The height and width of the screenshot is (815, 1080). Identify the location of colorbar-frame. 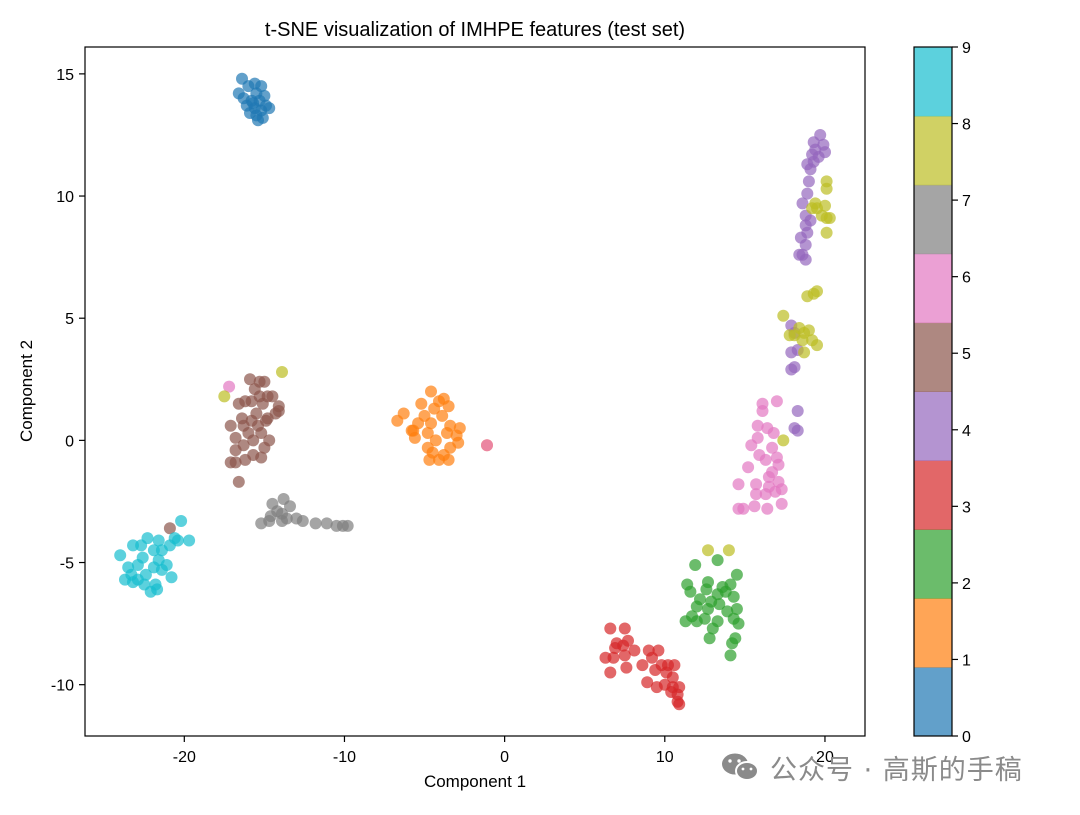
(933, 391).